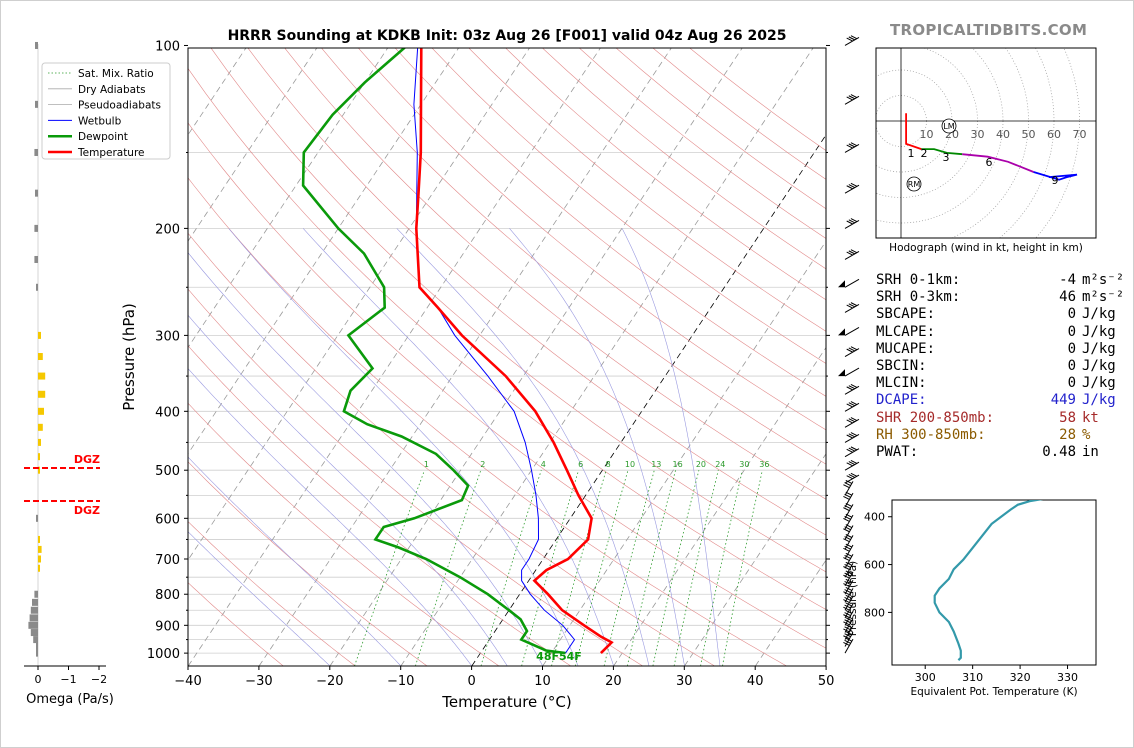 This screenshot has width=1134, height=748. What do you see at coordinates (542, 681) in the screenshot?
I see `x-tick-label: 10` at bounding box center [542, 681].